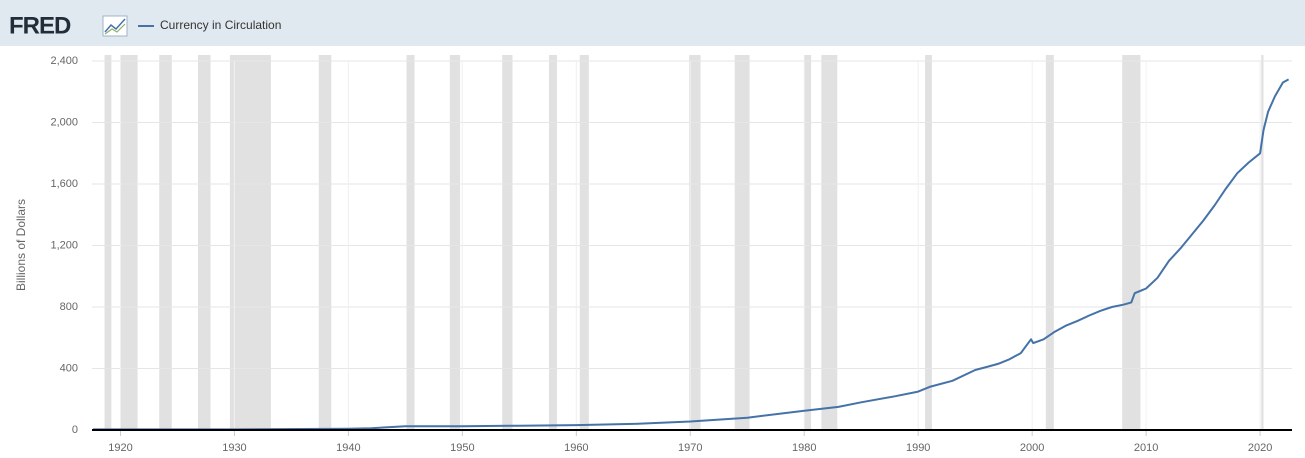  Describe the element at coordinates (64, 122) in the screenshot. I see `y-tick-label: 2,000` at that location.